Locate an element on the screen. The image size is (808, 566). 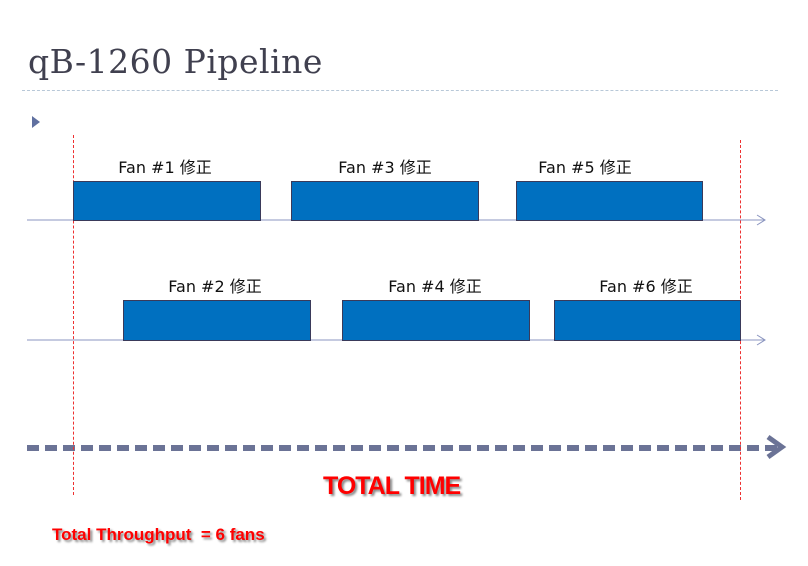
fan-5-label: Fan #5 修正 is located at coordinates (585, 167).